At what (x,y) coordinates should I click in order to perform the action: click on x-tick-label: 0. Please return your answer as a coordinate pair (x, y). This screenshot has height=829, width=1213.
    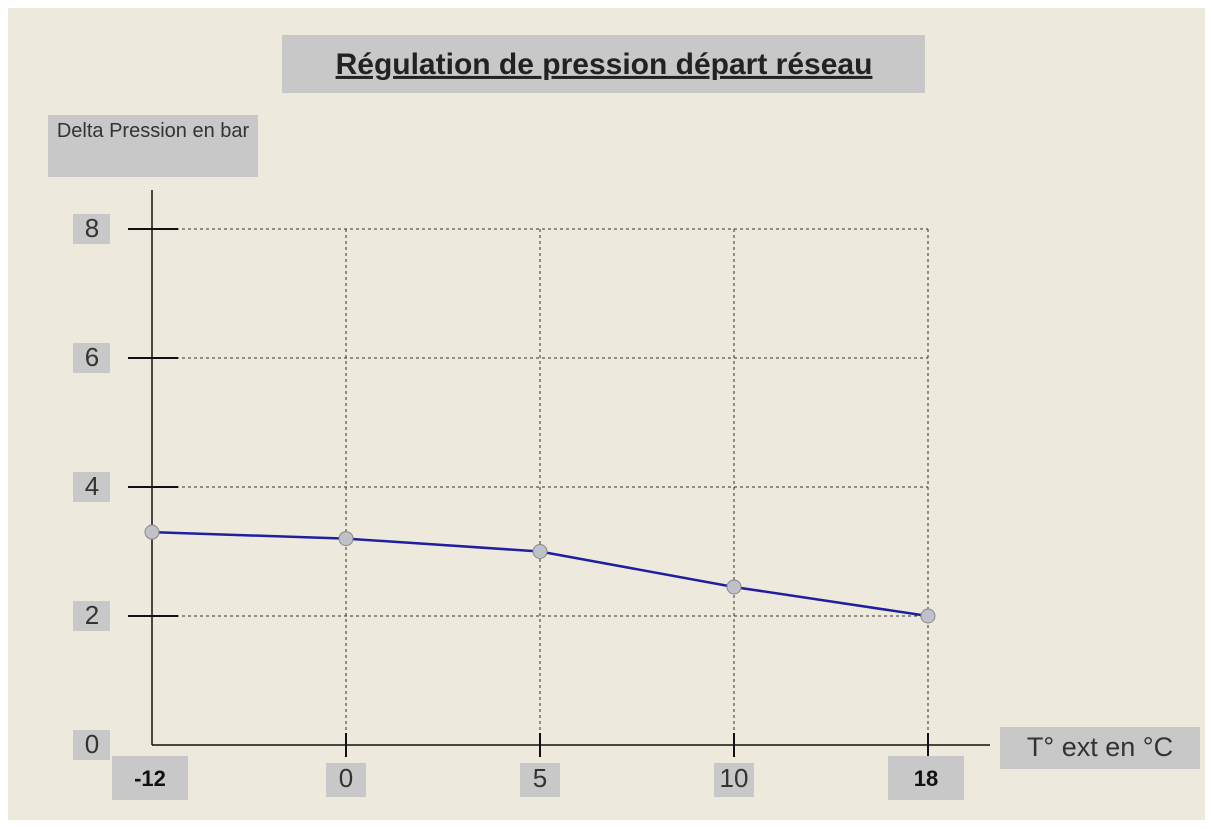
    Looking at the image, I should click on (346, 778).